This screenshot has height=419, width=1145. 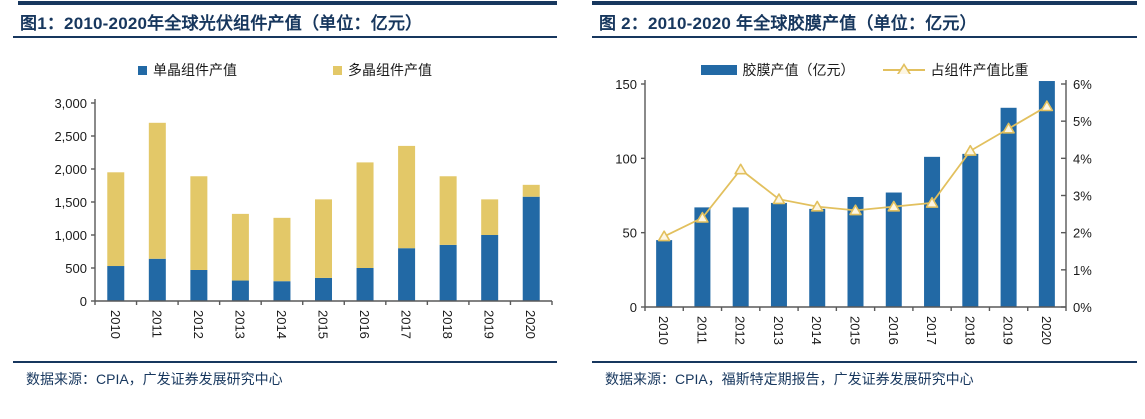 I want to click on x-axis-label: 2018, so click(x=447, y=324).